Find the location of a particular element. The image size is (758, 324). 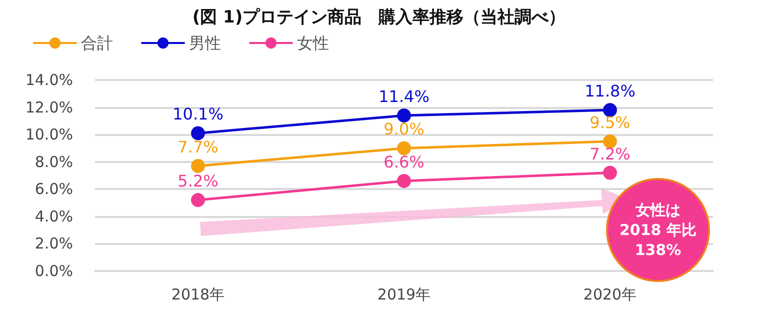

data-label: 7.2% is located at coordinates (610, 154).